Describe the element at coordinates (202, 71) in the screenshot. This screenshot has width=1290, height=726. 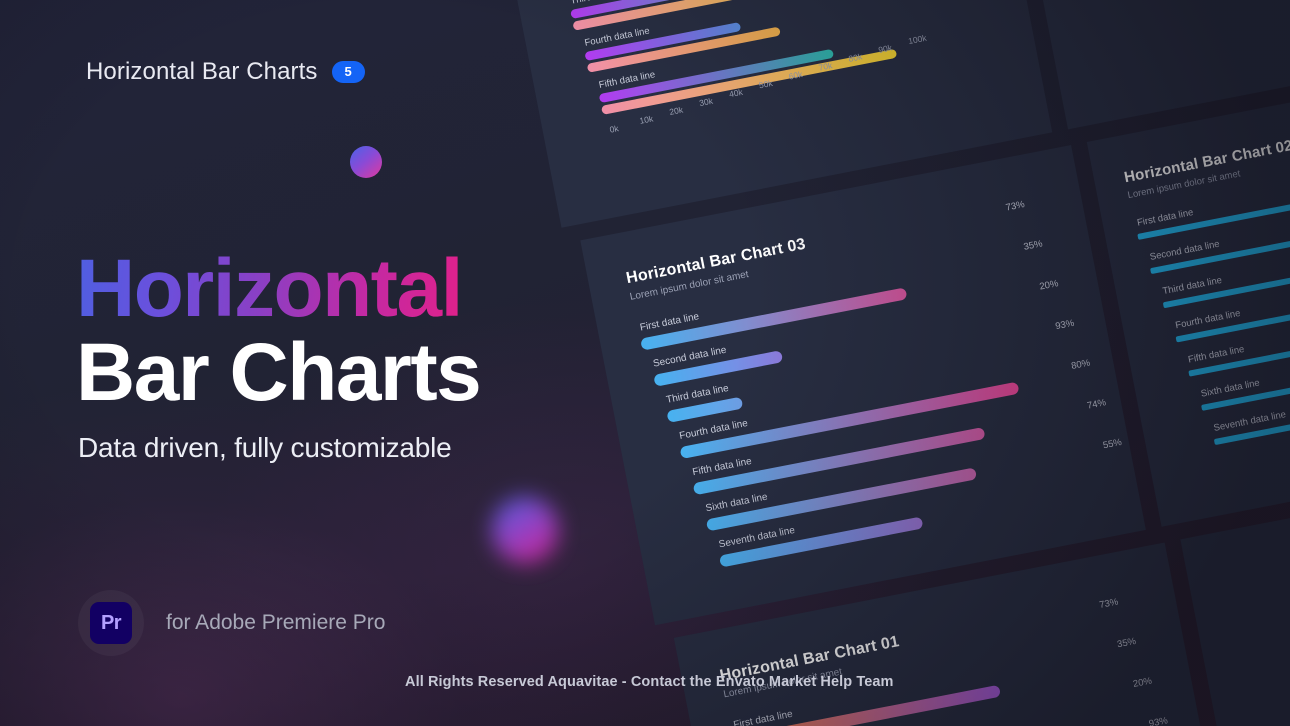
I see `eyebrow-label: Horizontal Bar Charts` at that location.